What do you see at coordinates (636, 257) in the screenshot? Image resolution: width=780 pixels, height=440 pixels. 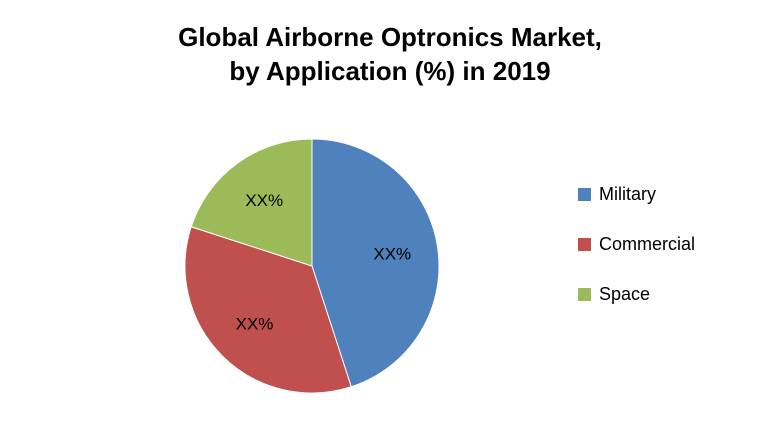 I see `chart-legend: Military Commercial Space` at bounding box center [636, 257].